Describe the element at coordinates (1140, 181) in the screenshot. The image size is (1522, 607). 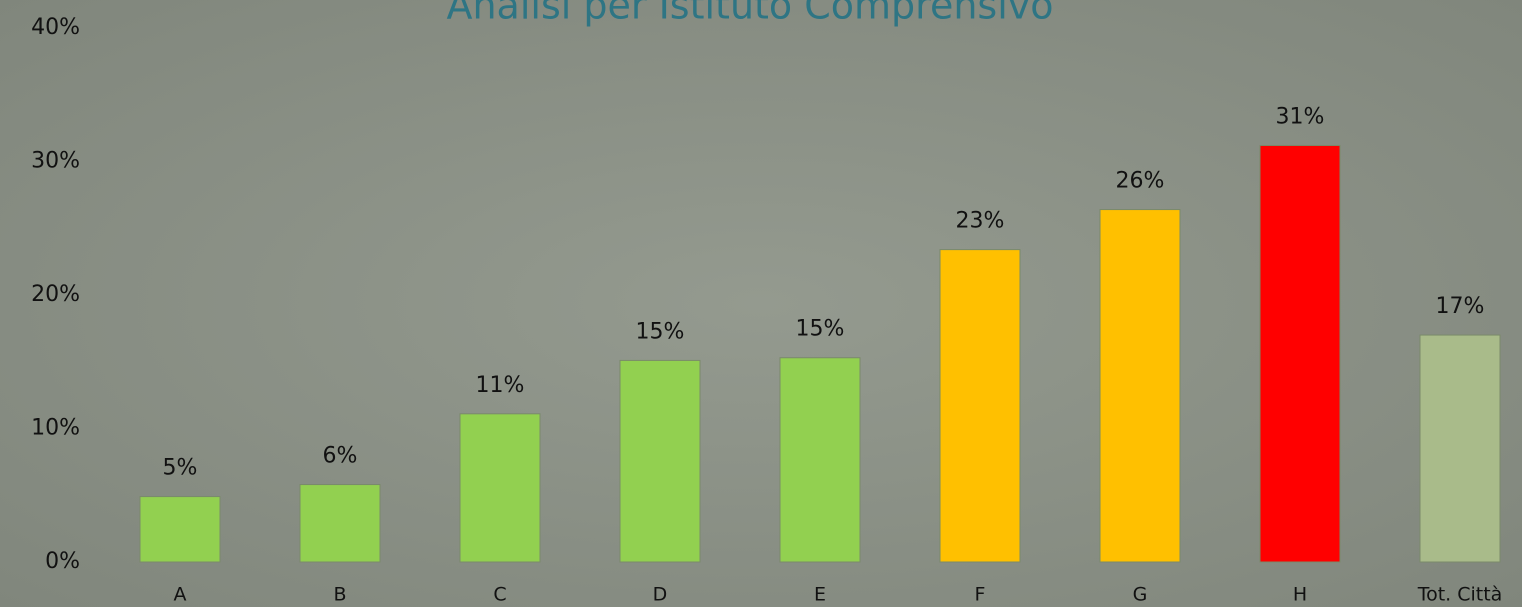
I see `data-label: 26%` at that location.